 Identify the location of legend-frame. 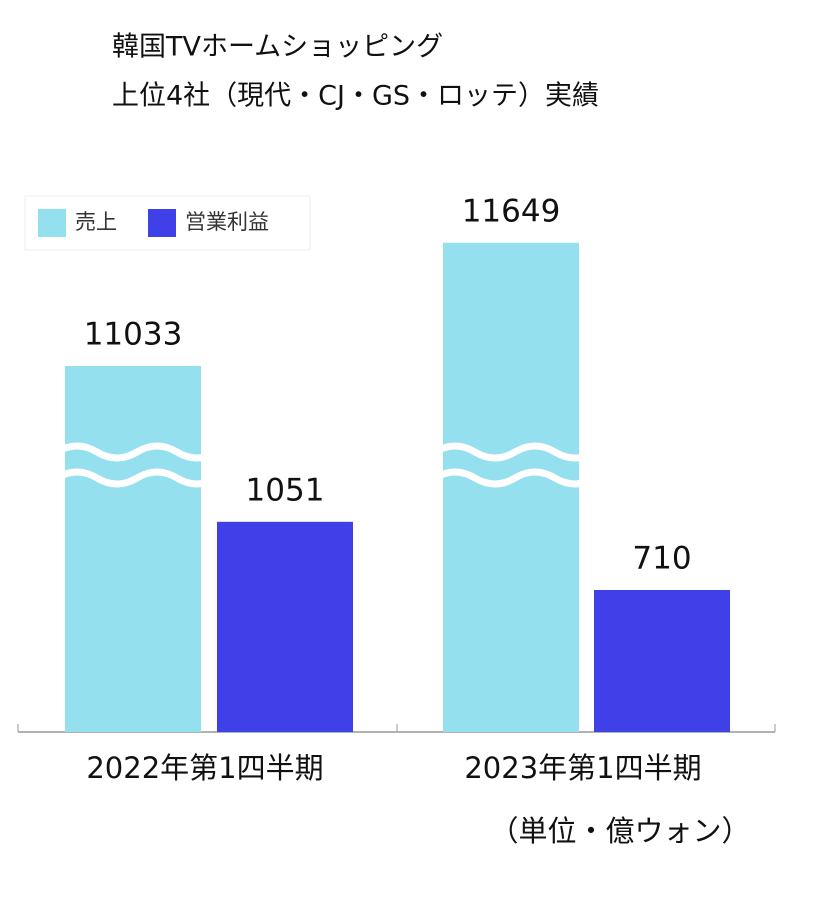
(167, 223).